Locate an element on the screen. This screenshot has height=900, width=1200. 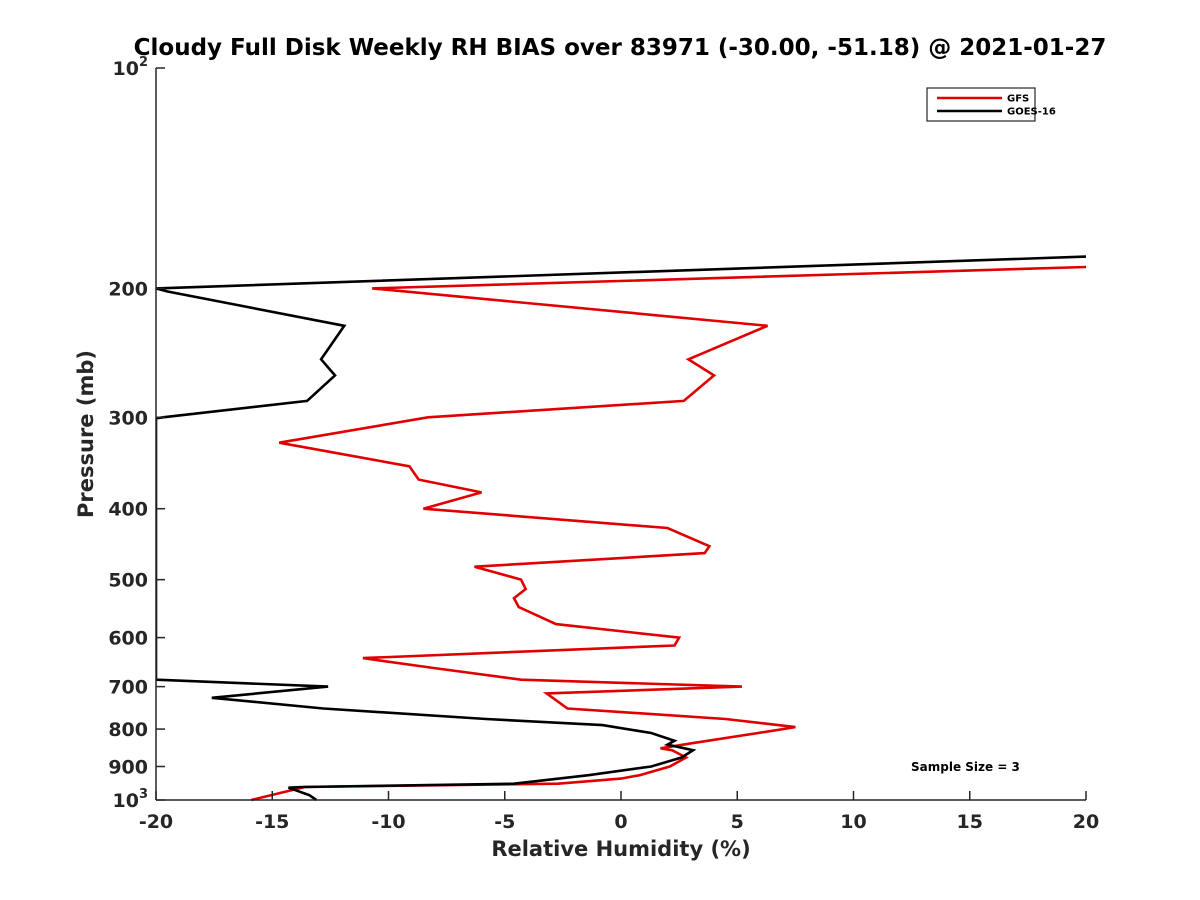
y-tick-label: 500 is located at coordinates (128, 581).